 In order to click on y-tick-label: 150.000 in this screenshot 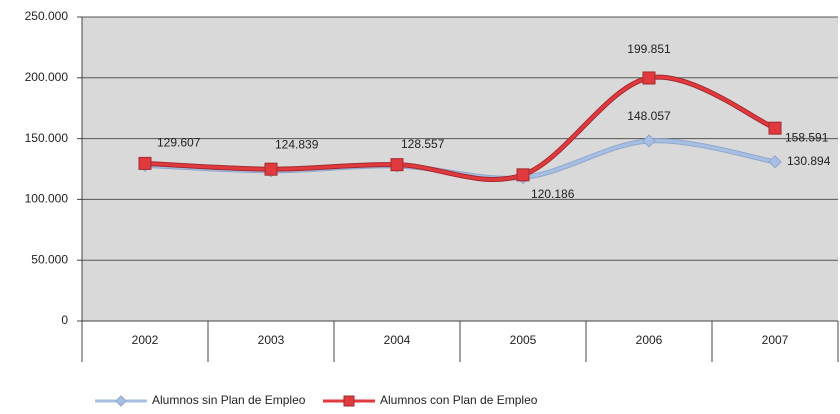, I will do `click(47, 138)`.